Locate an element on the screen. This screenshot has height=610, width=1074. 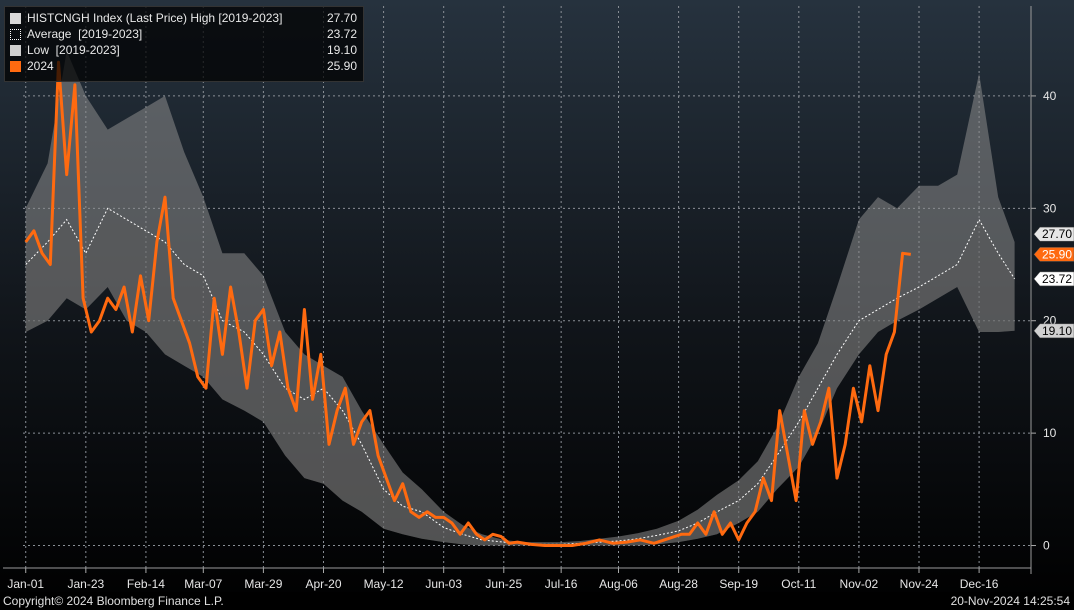
x-tick-label: Dec-16 is located at coordinates (979, 584).